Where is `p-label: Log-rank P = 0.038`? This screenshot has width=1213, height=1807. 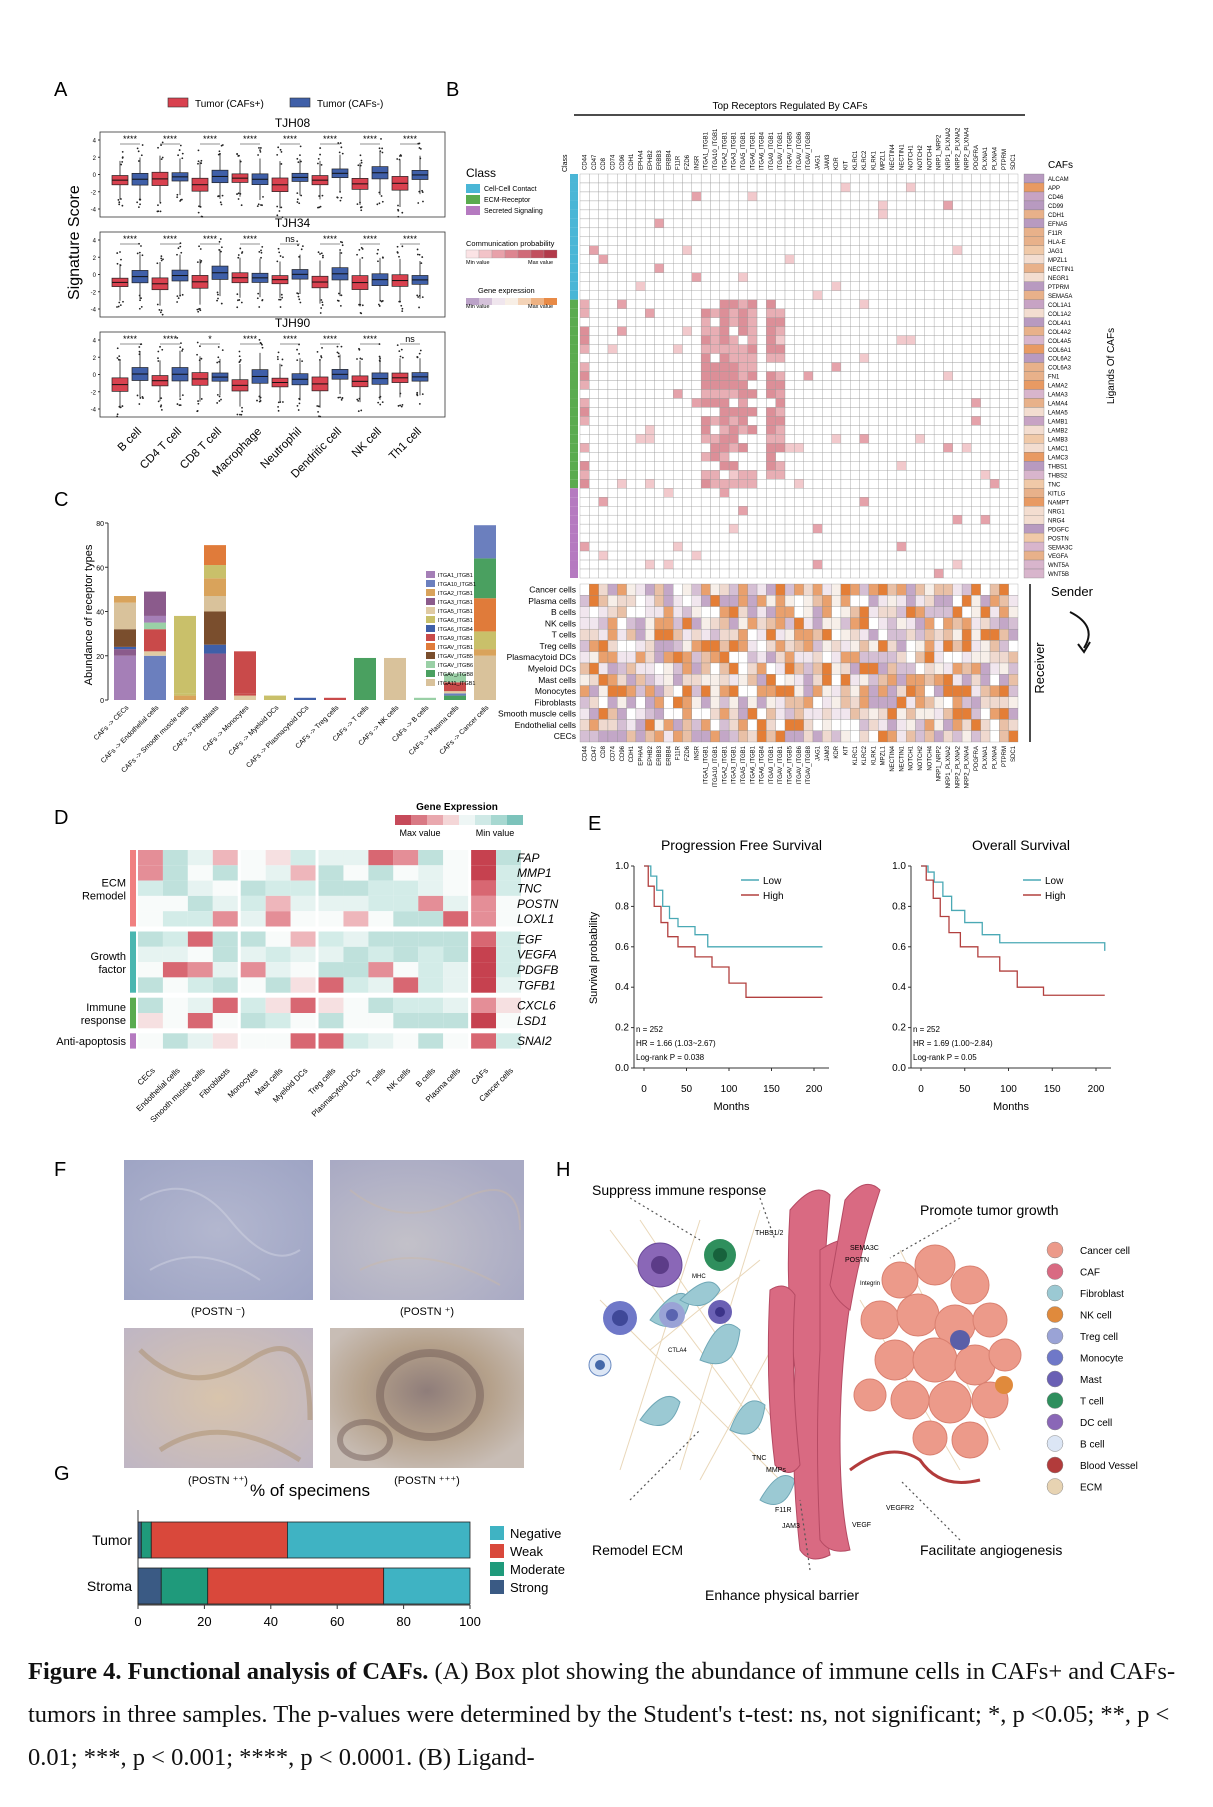 p-label: Log-rank P = 0.038 is located at coordinates (670, 1057).